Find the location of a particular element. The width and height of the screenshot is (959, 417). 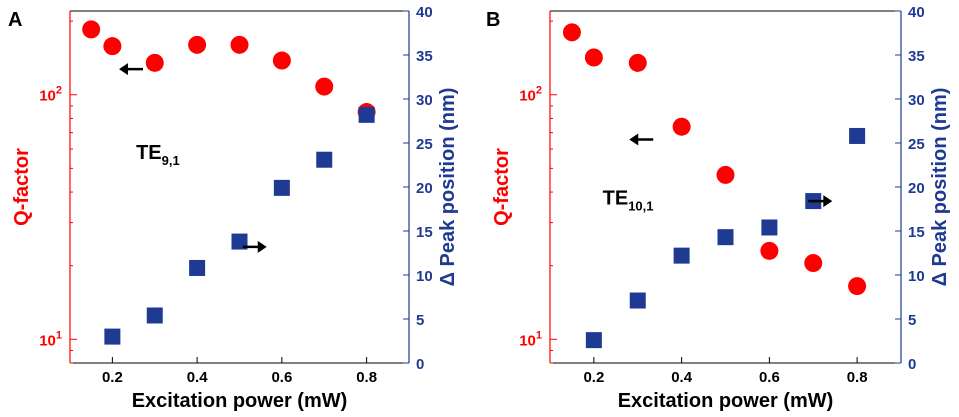

mode-label-subscript: 9,1 is located at coordinates (171, 160).